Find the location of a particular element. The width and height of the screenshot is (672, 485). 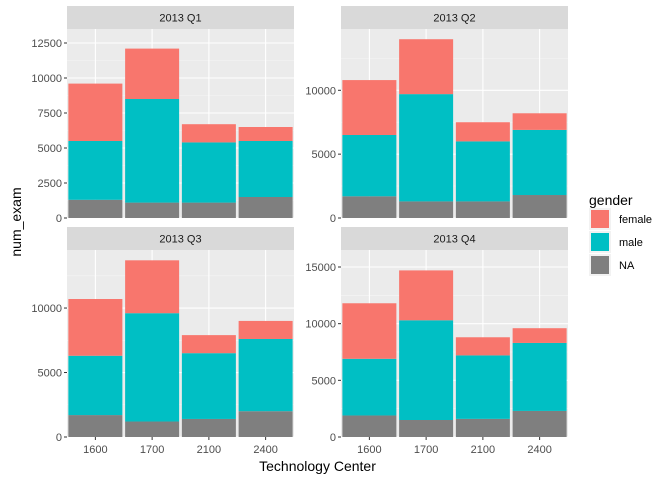

legend-label: female is located at coordinates (635, 220).